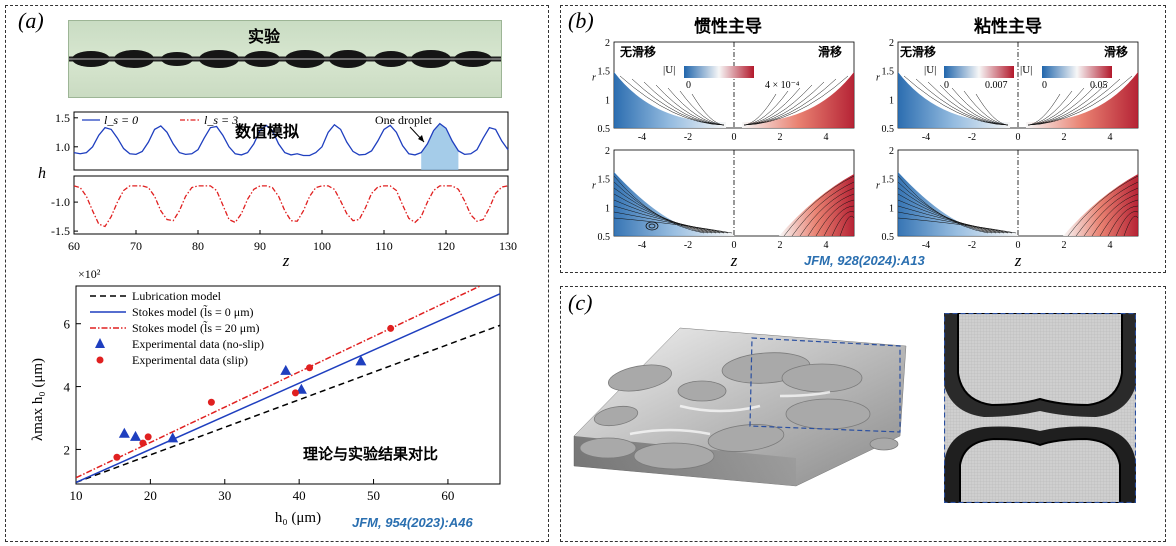 The height and width of the screenshot is (546, 1176). I want to click on y-tick-label: 2, so click(67, 449).